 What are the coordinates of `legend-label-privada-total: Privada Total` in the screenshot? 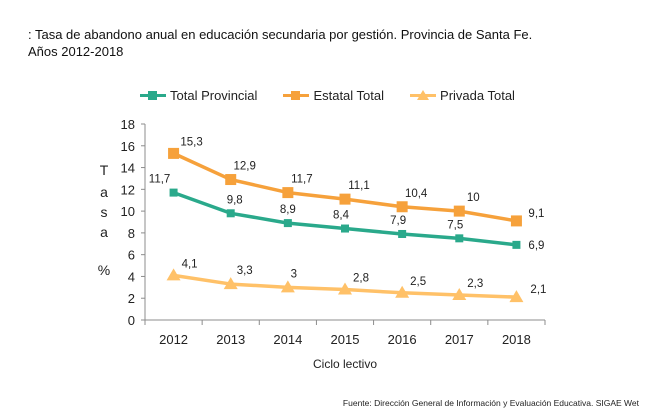 It's located at (477, 95).